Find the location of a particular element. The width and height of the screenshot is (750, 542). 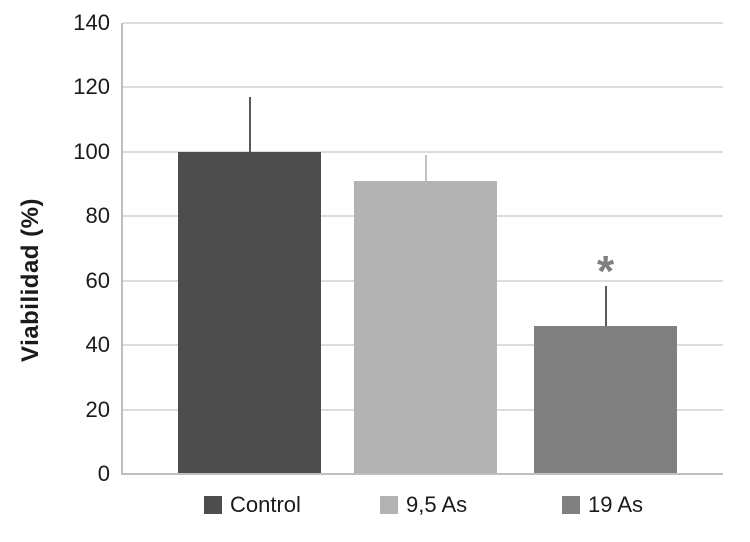

bar-9-5-as is located at coordinates (425, 327).